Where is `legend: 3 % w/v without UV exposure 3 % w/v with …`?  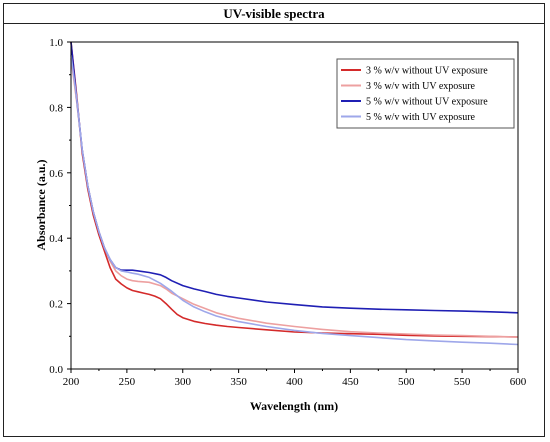 legend: 3 % w/v without UV exposure 3 % w/v with … is located at coordinates (425, 93).